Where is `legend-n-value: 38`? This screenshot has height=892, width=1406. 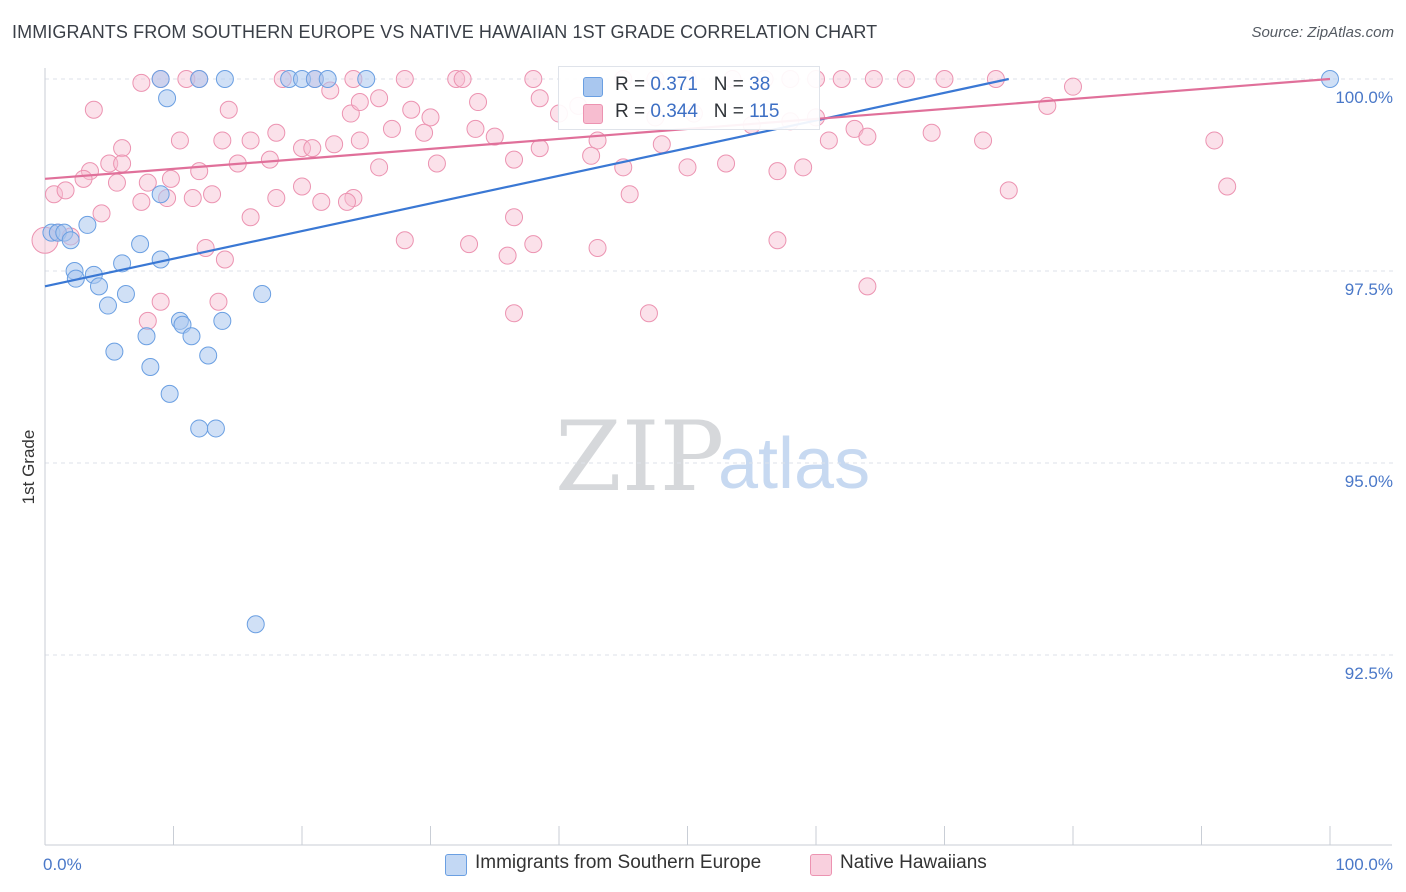 legend-n-value: 38 is located at coordinates (760, 84).